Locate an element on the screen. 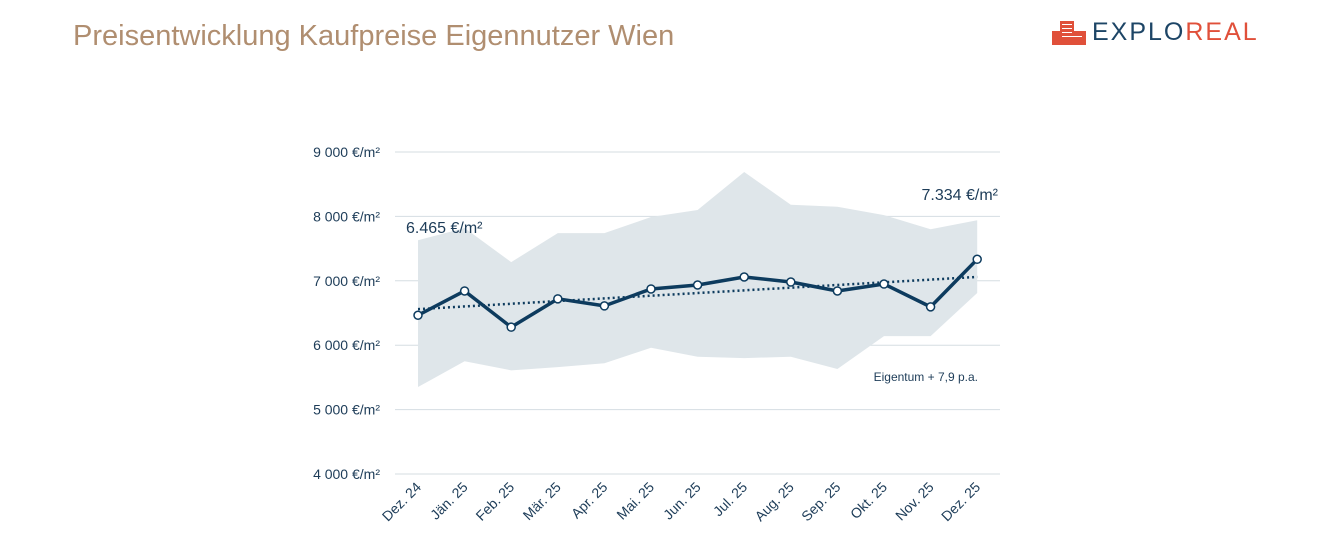 This screenshot has height=557, width=1338. y-tick-label: 9 000 €/m² is located at coordinates (346, 152).